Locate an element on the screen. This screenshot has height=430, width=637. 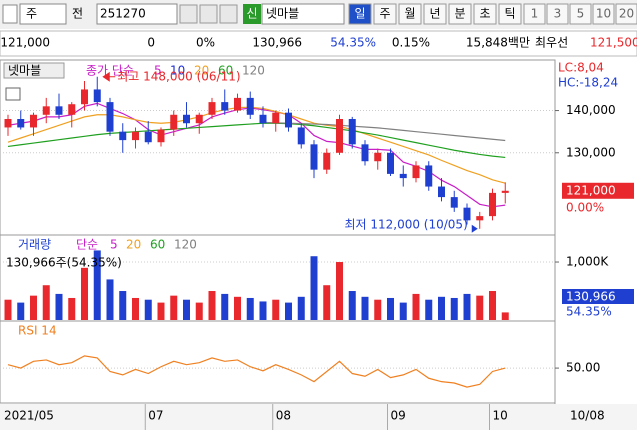
window-icon is located at coordinates (10, 14).